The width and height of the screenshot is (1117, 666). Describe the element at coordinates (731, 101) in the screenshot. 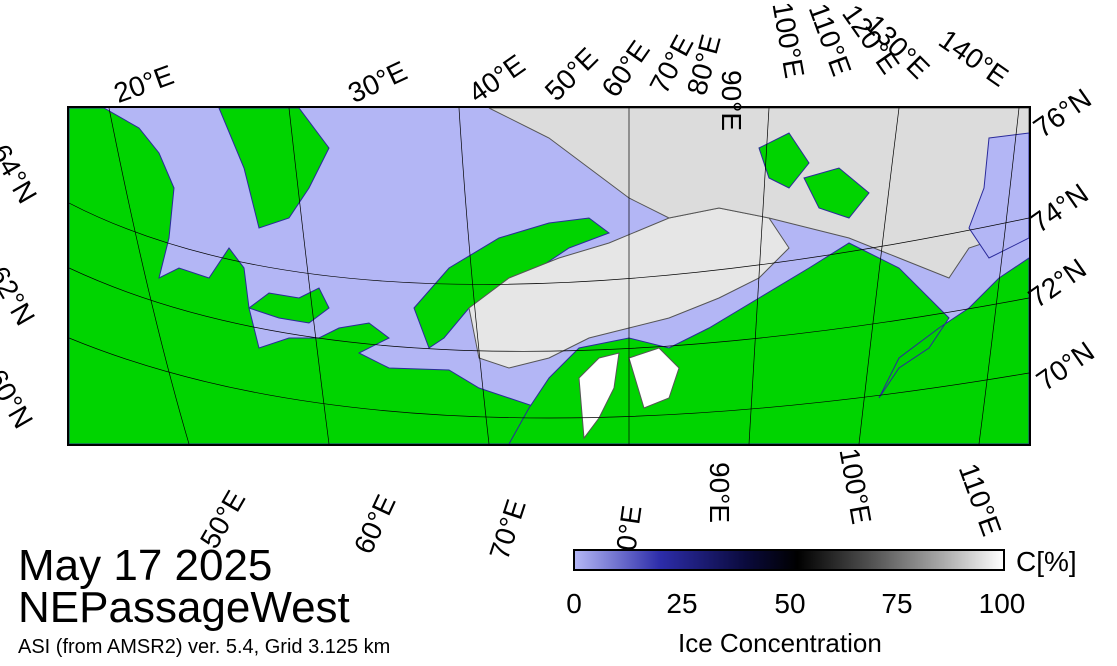

I see `lon-label-top-90e: 90°E` at that location.